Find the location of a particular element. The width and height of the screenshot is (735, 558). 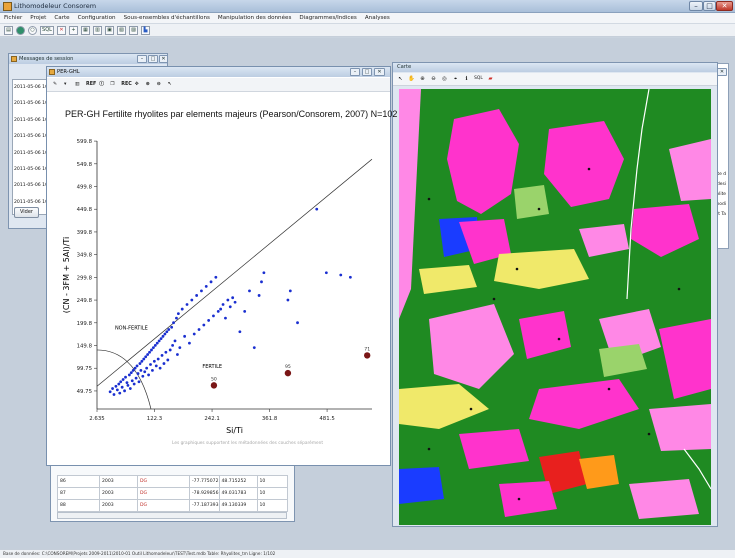

table-cell: 86 is located at coordinates (78, 481).